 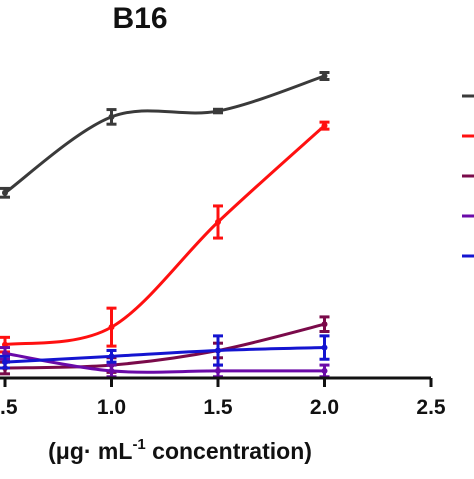 What do you see at coordinates (218, 407) in the screenshot?
I see `x-tick-label: 1.5` at bounding box center [218, 407].